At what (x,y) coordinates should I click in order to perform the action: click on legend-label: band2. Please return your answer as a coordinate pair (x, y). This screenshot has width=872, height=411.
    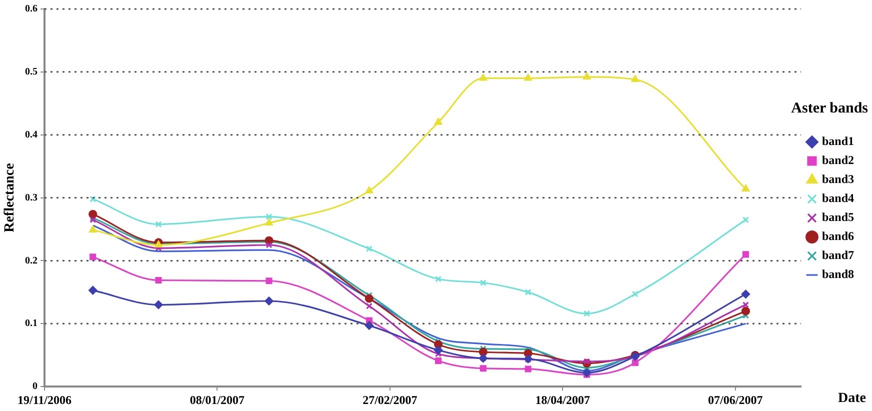
    Looking at the image, I should click on (838, 160).